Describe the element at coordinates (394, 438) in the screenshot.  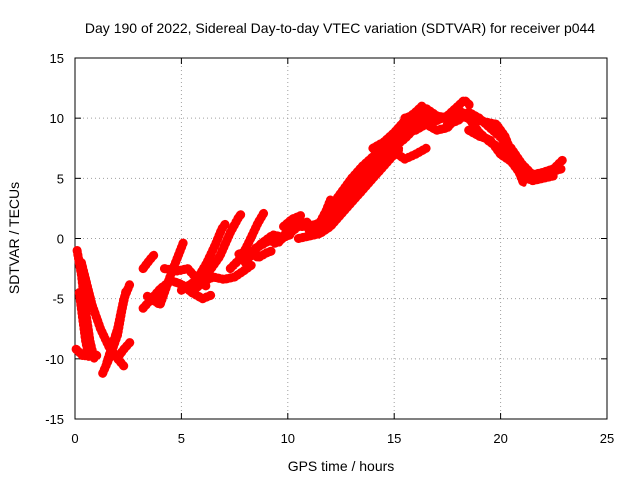
I see `x-tick-label: 15` at that location.